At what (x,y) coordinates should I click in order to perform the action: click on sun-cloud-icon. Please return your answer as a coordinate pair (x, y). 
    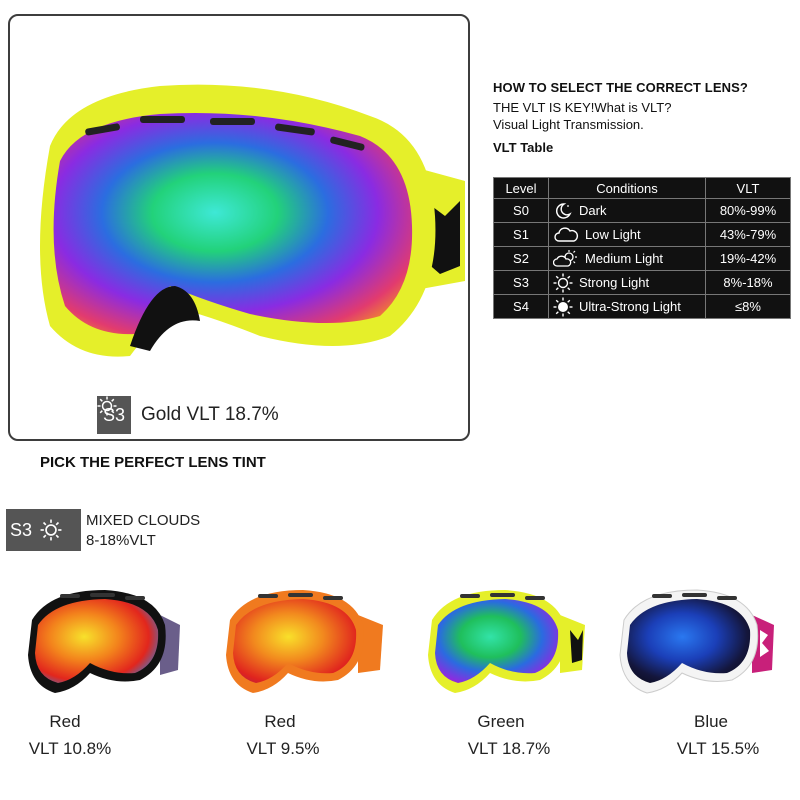
    Looking at the image, I should click on (565, 258).